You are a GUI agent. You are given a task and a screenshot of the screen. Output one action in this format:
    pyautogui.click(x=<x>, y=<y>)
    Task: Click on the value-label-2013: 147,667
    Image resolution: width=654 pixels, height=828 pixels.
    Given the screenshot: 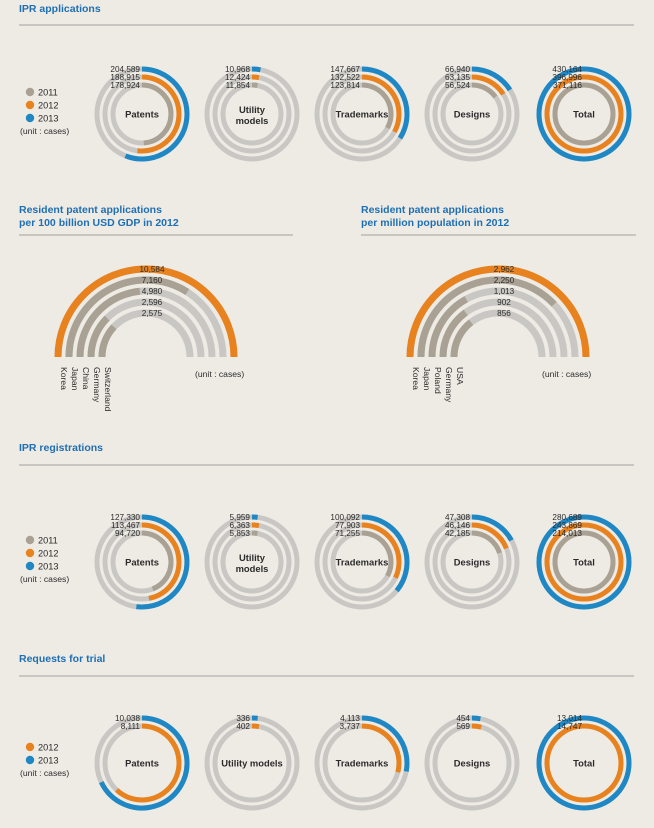 What is the action you would take?
    pyautogui.click(x=345, y=69)
    